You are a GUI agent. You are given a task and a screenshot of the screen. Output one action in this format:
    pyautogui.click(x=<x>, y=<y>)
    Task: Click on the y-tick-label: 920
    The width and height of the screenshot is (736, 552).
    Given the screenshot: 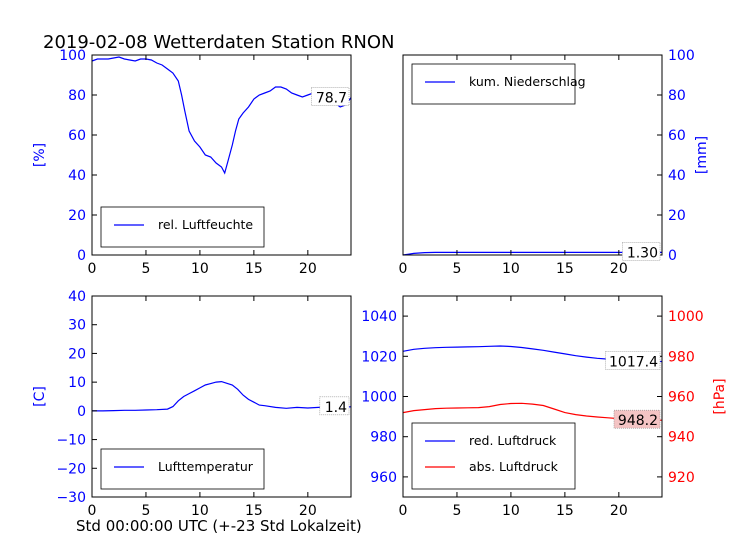 What is the action you would take?
    pyautogui.click(x=681, y=478)
    